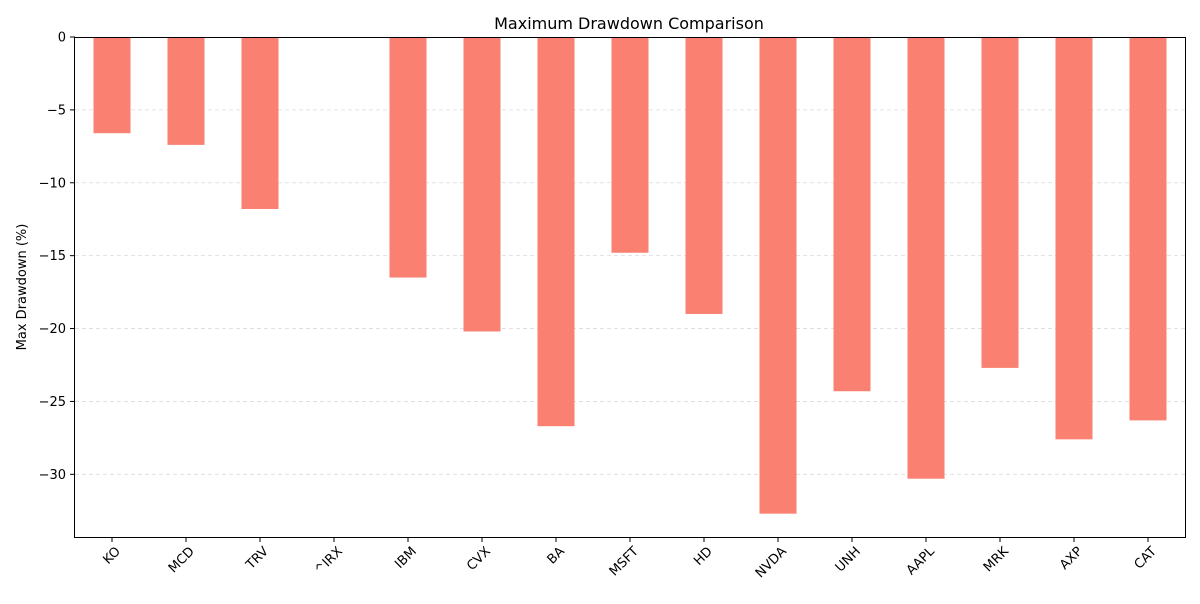 This screenshot has width=1200, height=604. What do you see at coordinates (56, 110) in the screenshot?
I see `y-tick-label: −5` at bounding box center [56, 110].